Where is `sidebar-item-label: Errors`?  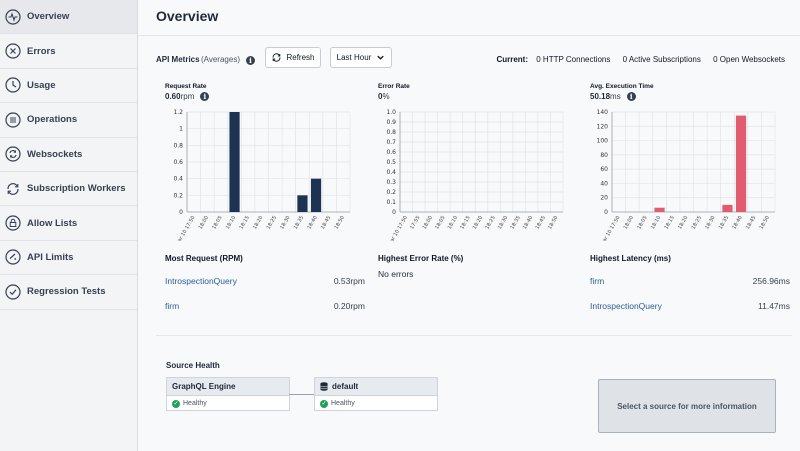 sidebar-item-label: Errors is located at coordinates (41, 51).